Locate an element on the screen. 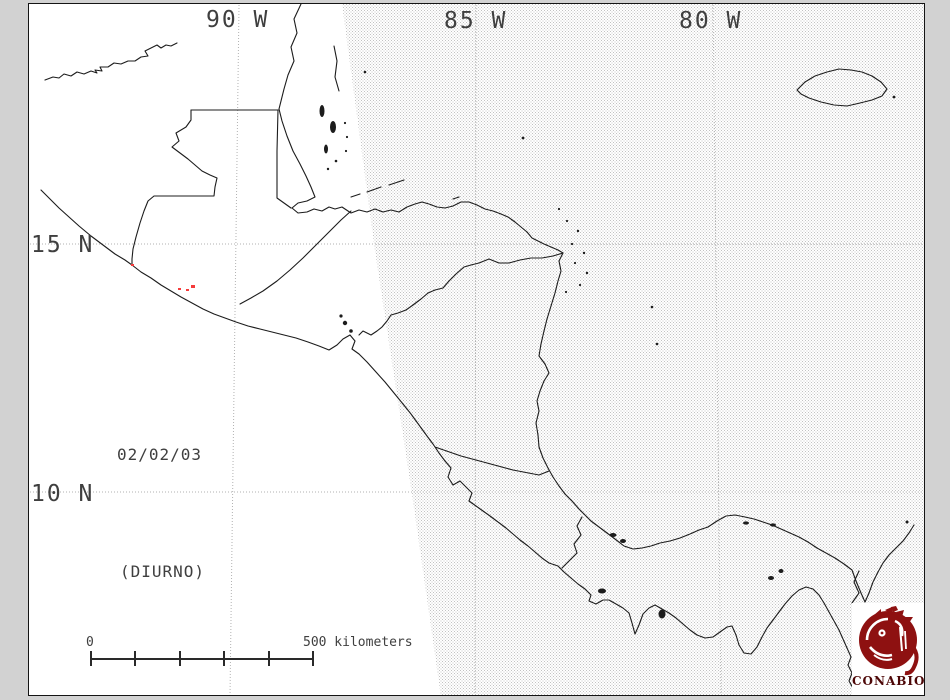  conabio-logo: CONABIO is located at coordinates (888, 649).